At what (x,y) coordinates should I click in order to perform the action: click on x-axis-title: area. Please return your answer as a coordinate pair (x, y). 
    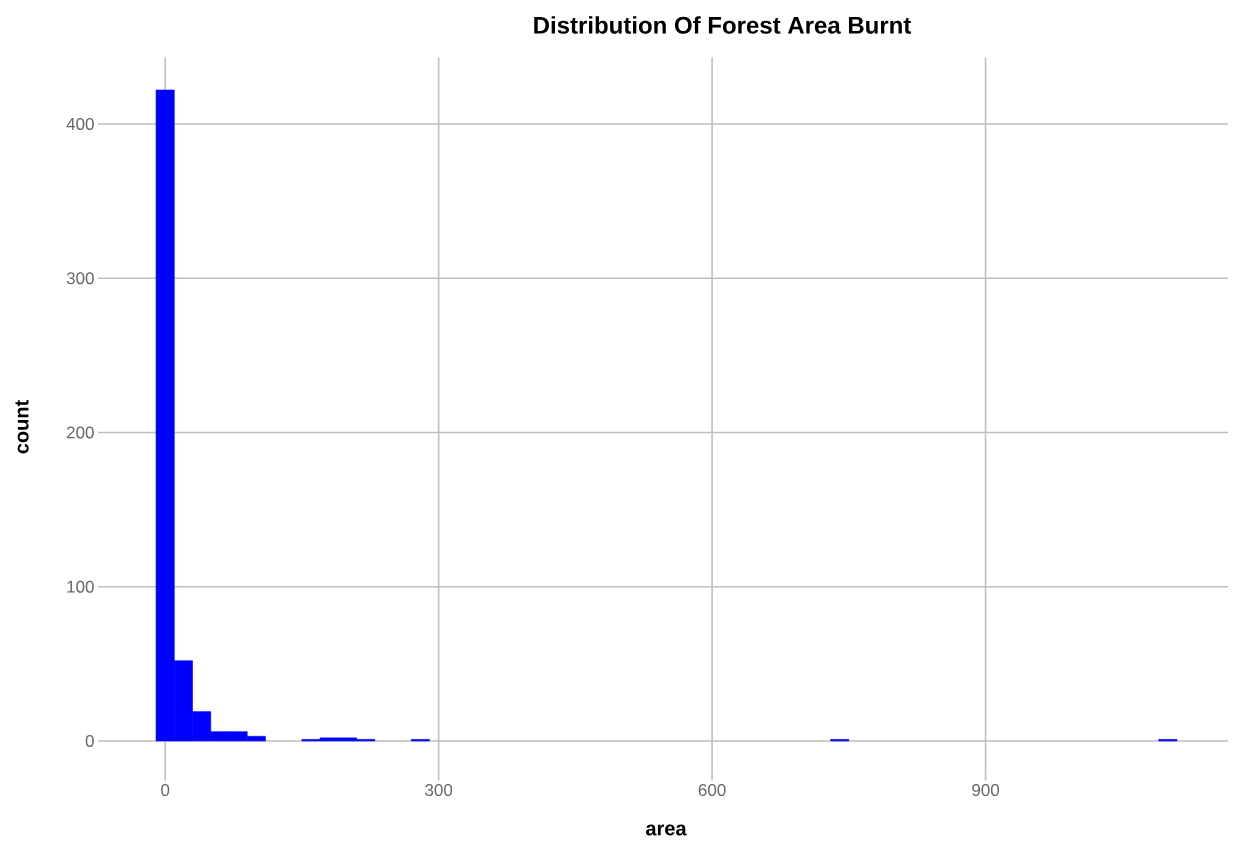
    Looking at the image, I should click on (666, 830).